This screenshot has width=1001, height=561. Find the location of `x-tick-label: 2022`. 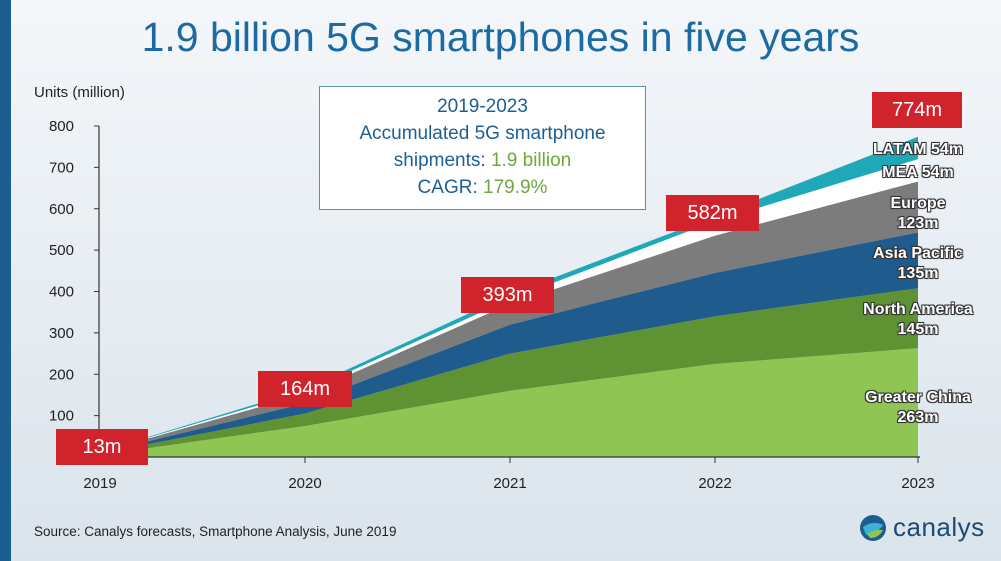

x-tick-label: 2022 is located at coordinates (714, 483).